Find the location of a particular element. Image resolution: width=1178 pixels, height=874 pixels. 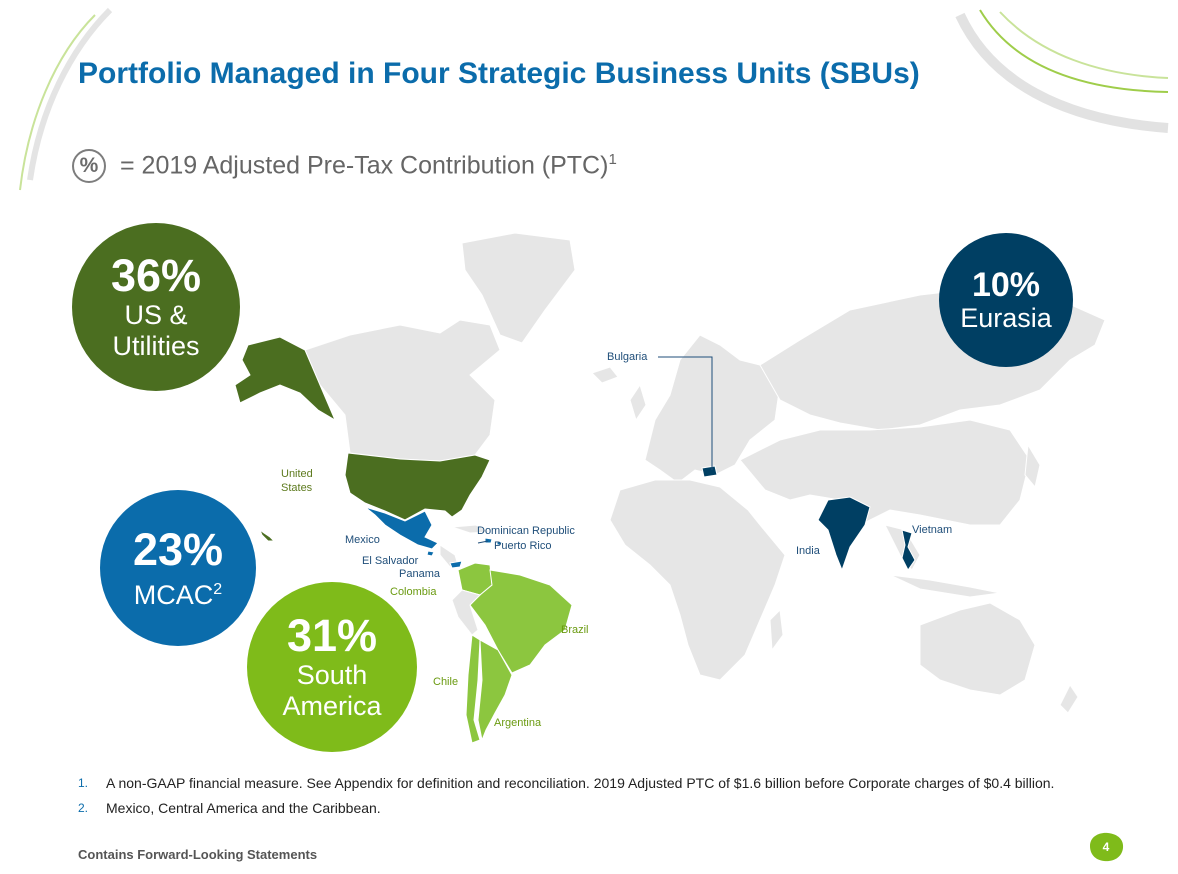

callout-lines is located at coordinates (595, 450).